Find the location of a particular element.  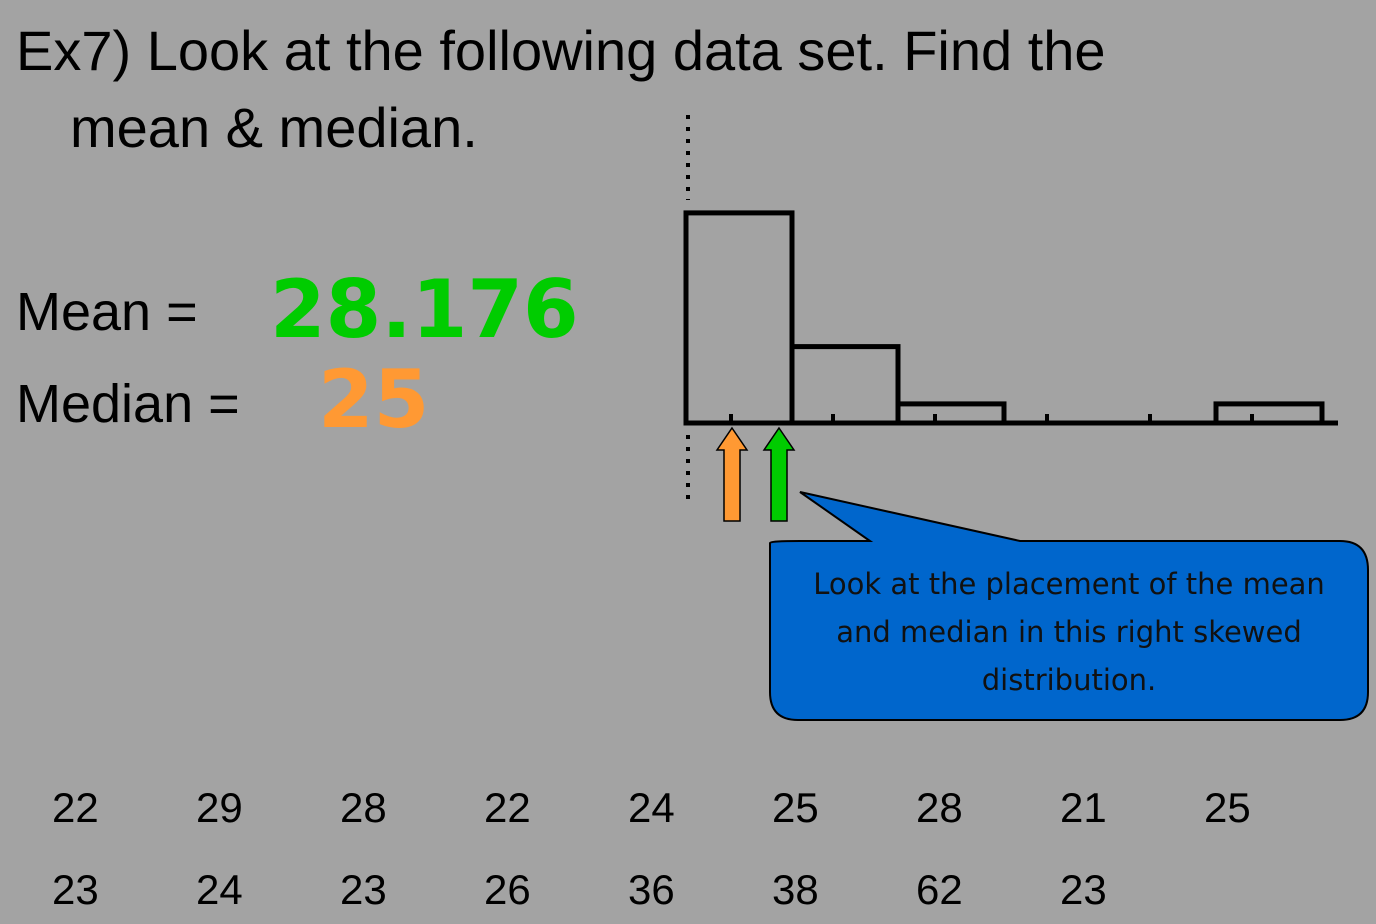

axis-ticks is located at coordinates (991, 418).